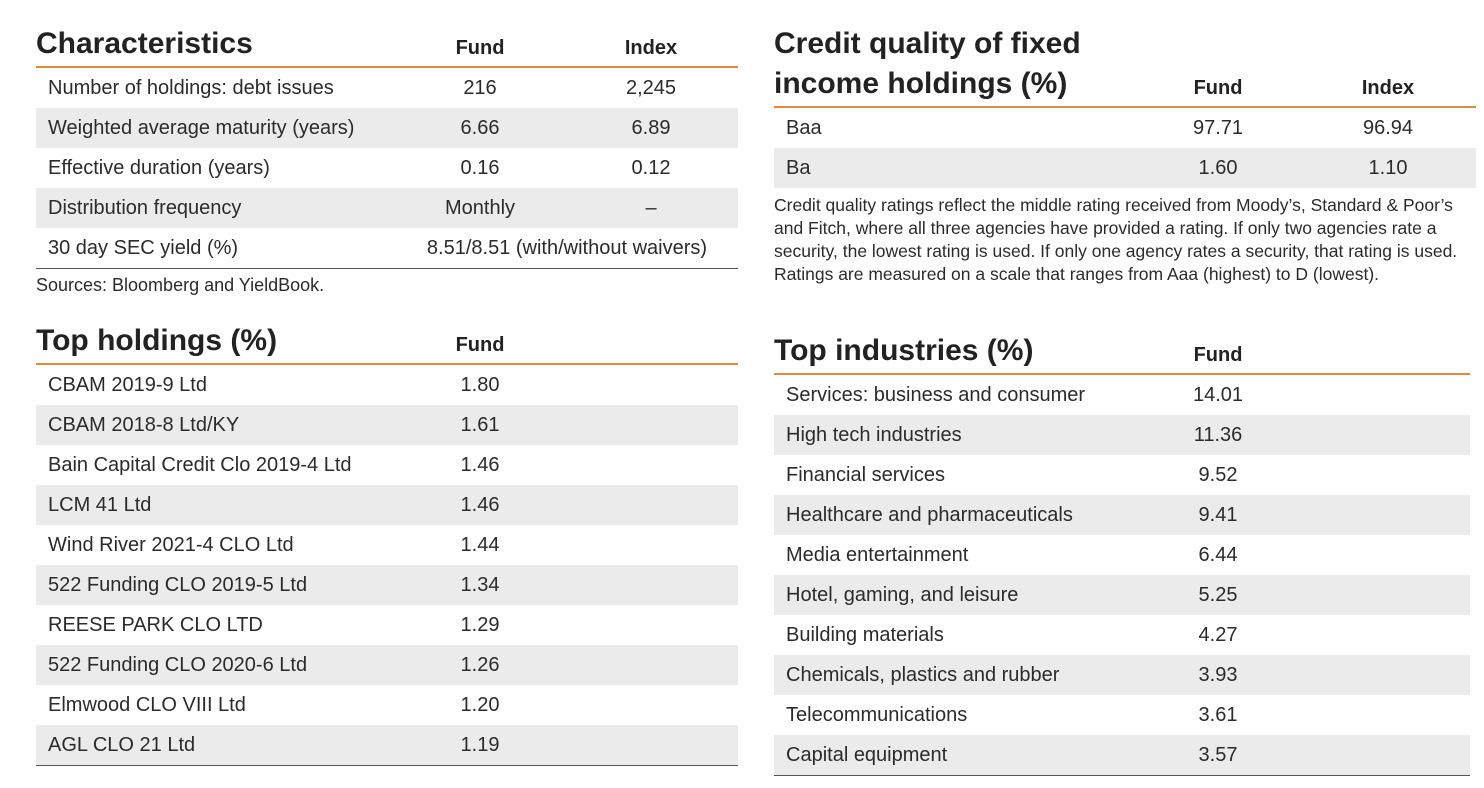  I want to click on row-label: Distribution frequency, so click(145, 208).